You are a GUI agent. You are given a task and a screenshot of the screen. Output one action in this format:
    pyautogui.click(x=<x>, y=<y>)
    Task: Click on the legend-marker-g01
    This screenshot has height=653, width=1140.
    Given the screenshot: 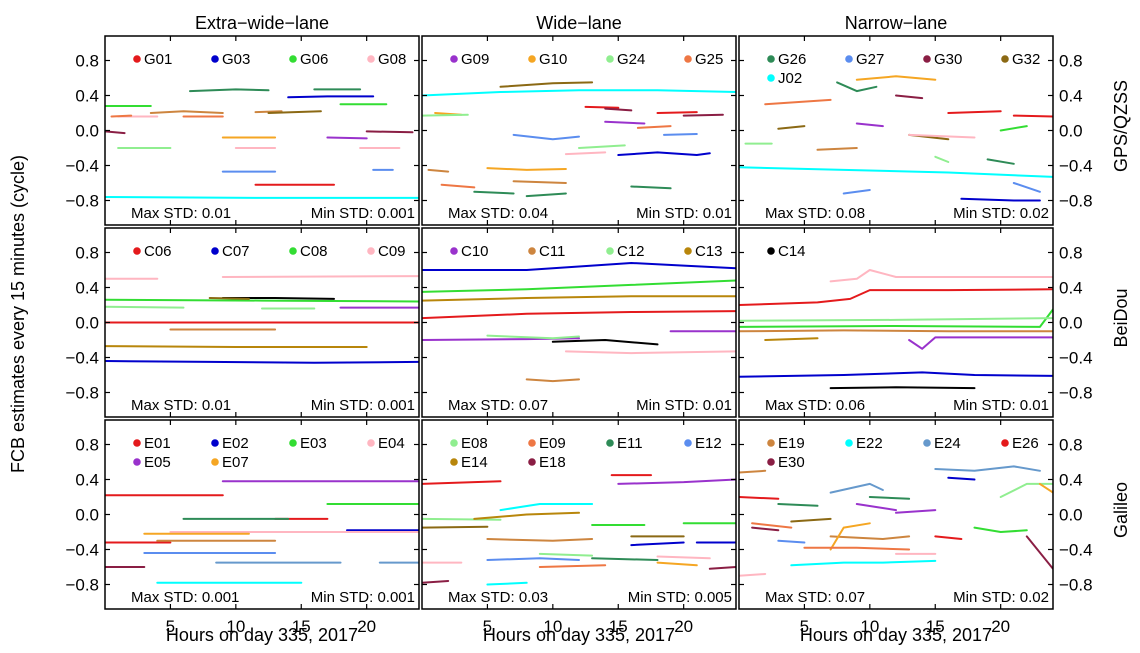 What is the action you would take?
    pyautogui.click(x=137, y=59)
    